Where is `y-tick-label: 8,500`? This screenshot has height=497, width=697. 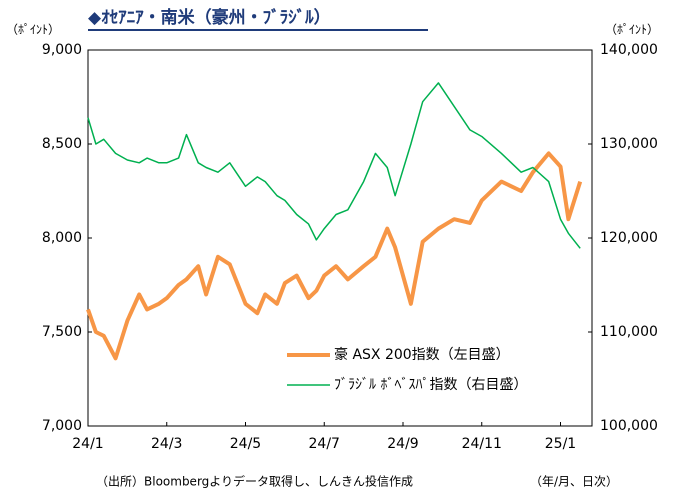 y-tick-label: 8,500 is located at coordinates (62, 144).